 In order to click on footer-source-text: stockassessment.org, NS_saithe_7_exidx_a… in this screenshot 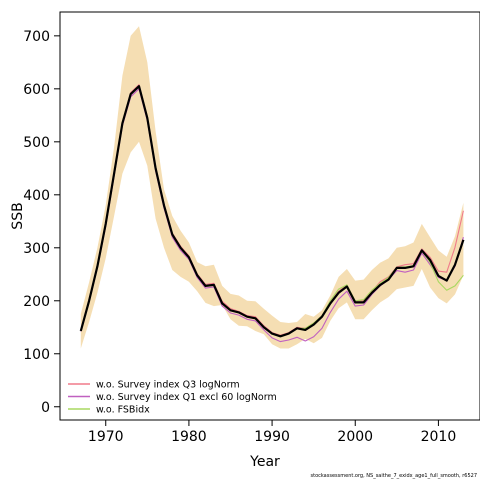, I will do `click(394, 476)`.